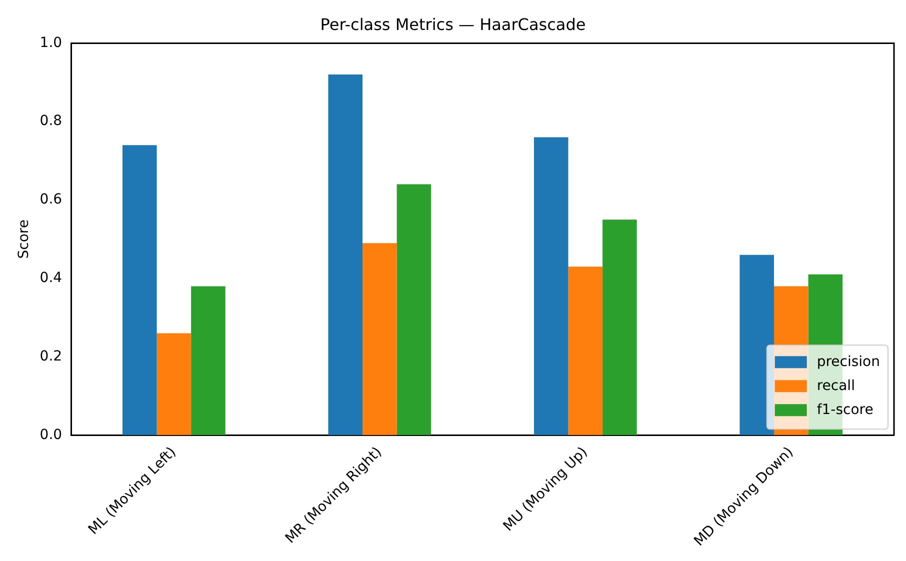 The height and width of the screenshot is (561, 906). Describe the element at coordinates (51, 121) in the screenshot. I see `y-tick-label: 0.8` at that location.